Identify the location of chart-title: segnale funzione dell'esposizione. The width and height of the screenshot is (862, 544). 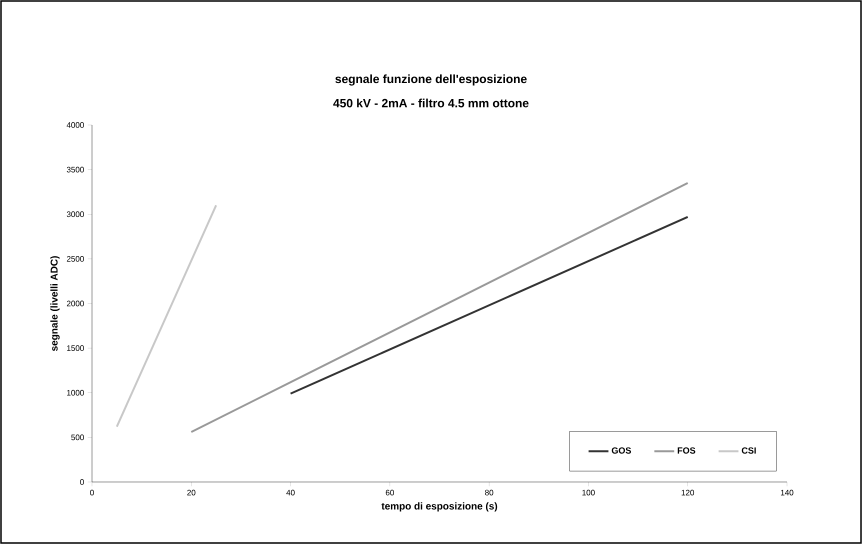
(431, 80).